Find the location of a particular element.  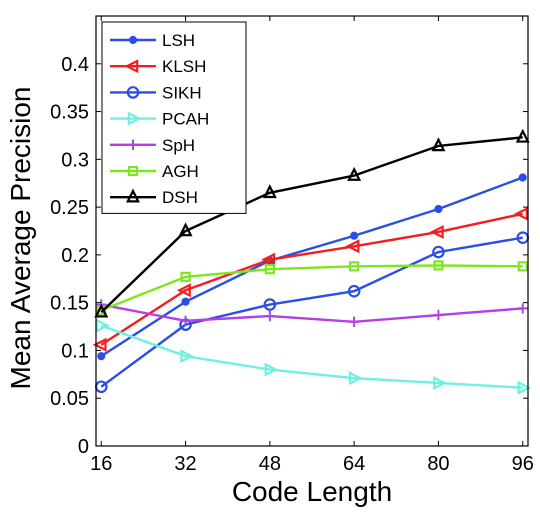

series-pcah is located at coordinates (313, 356).